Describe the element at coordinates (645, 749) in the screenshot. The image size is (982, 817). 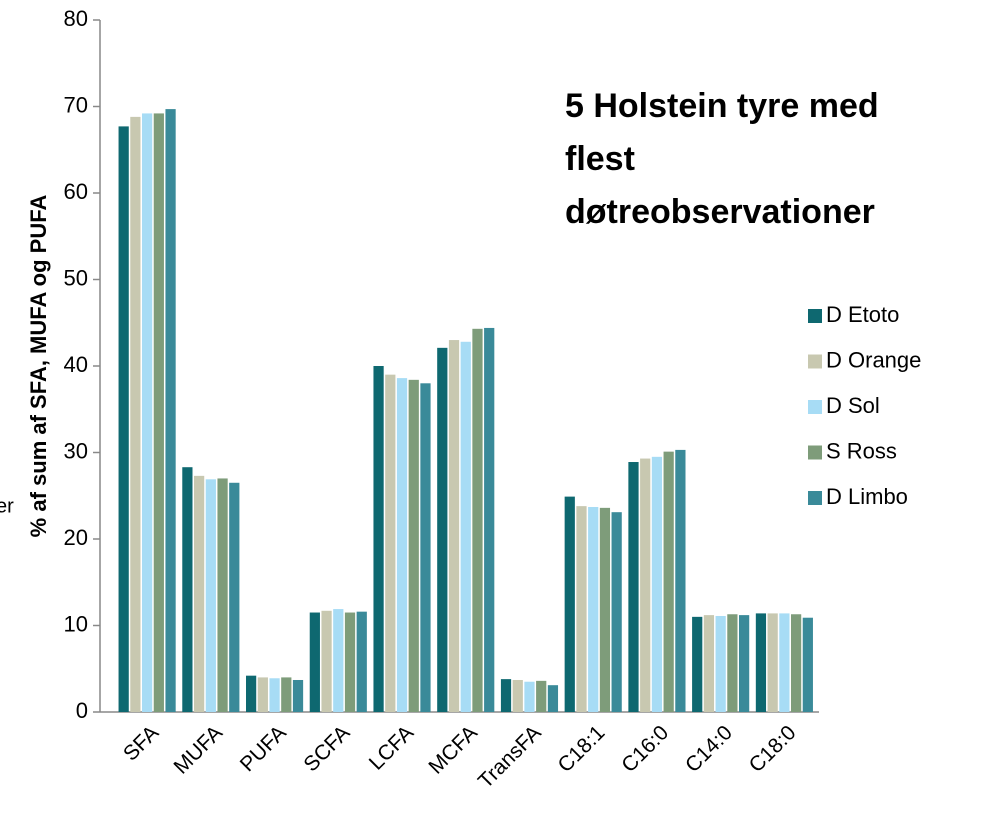
I see `x-tick-label: C16:0` at that location.